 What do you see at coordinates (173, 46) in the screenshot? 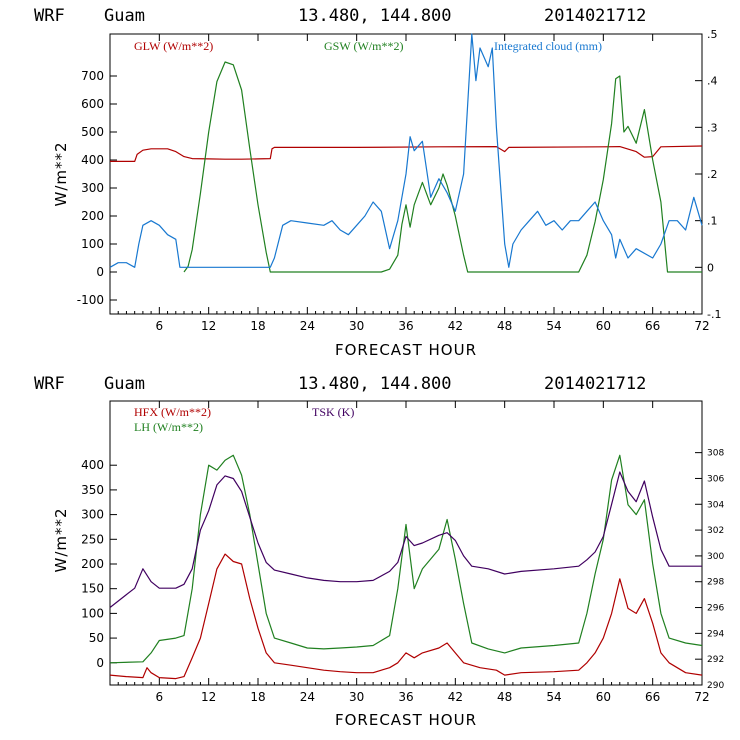
I see `legend-glw: GLW (W/m**2)` at bounding box center [173, 46].